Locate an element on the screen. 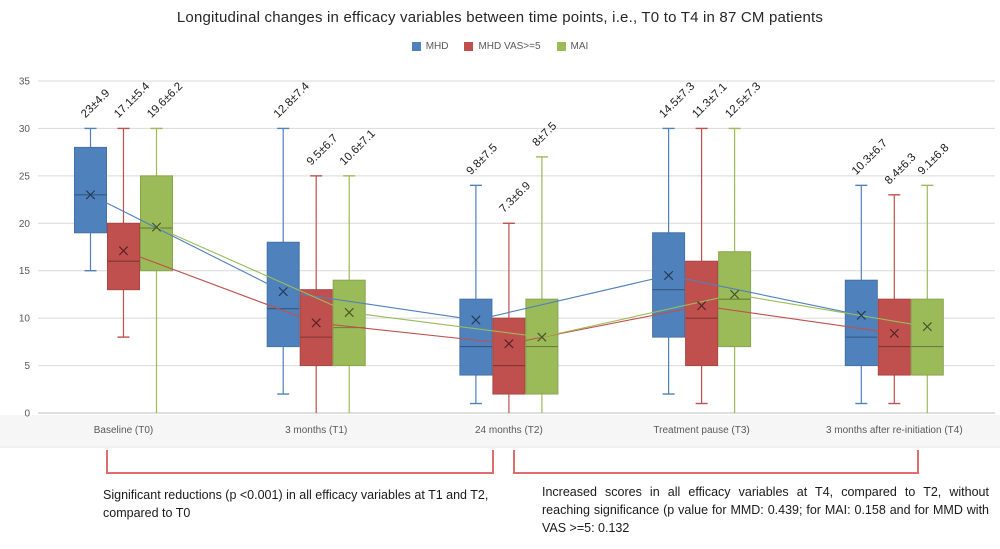 The height and width of the screenshot is (549, 1000). data-label: 10.6±7.1 is located at coordinates (358, 148).